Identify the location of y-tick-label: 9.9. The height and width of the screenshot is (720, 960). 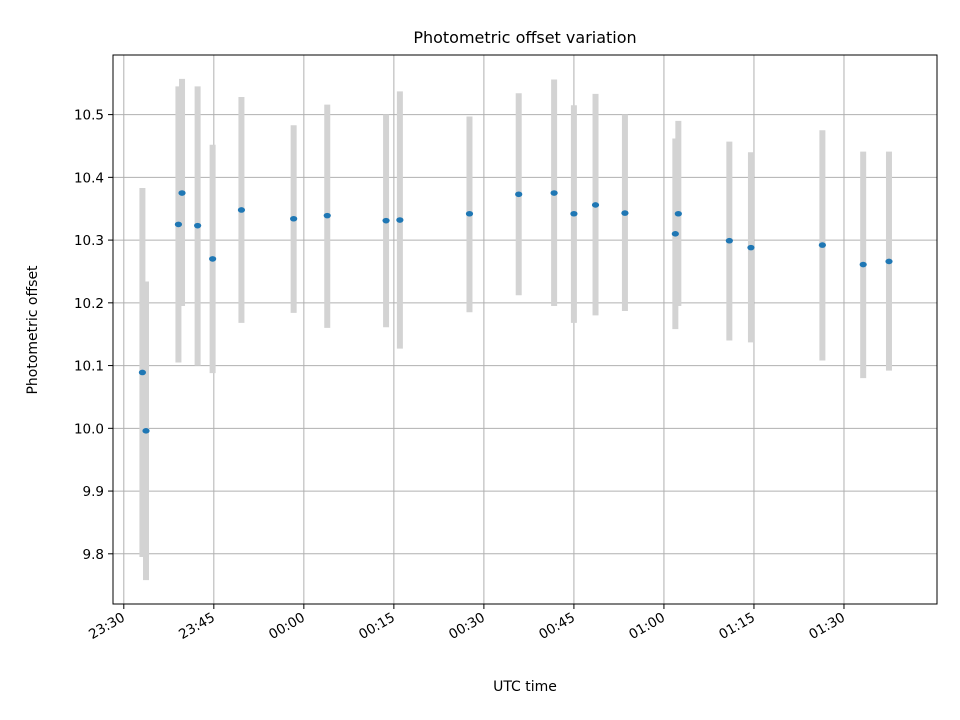
(93, 492).